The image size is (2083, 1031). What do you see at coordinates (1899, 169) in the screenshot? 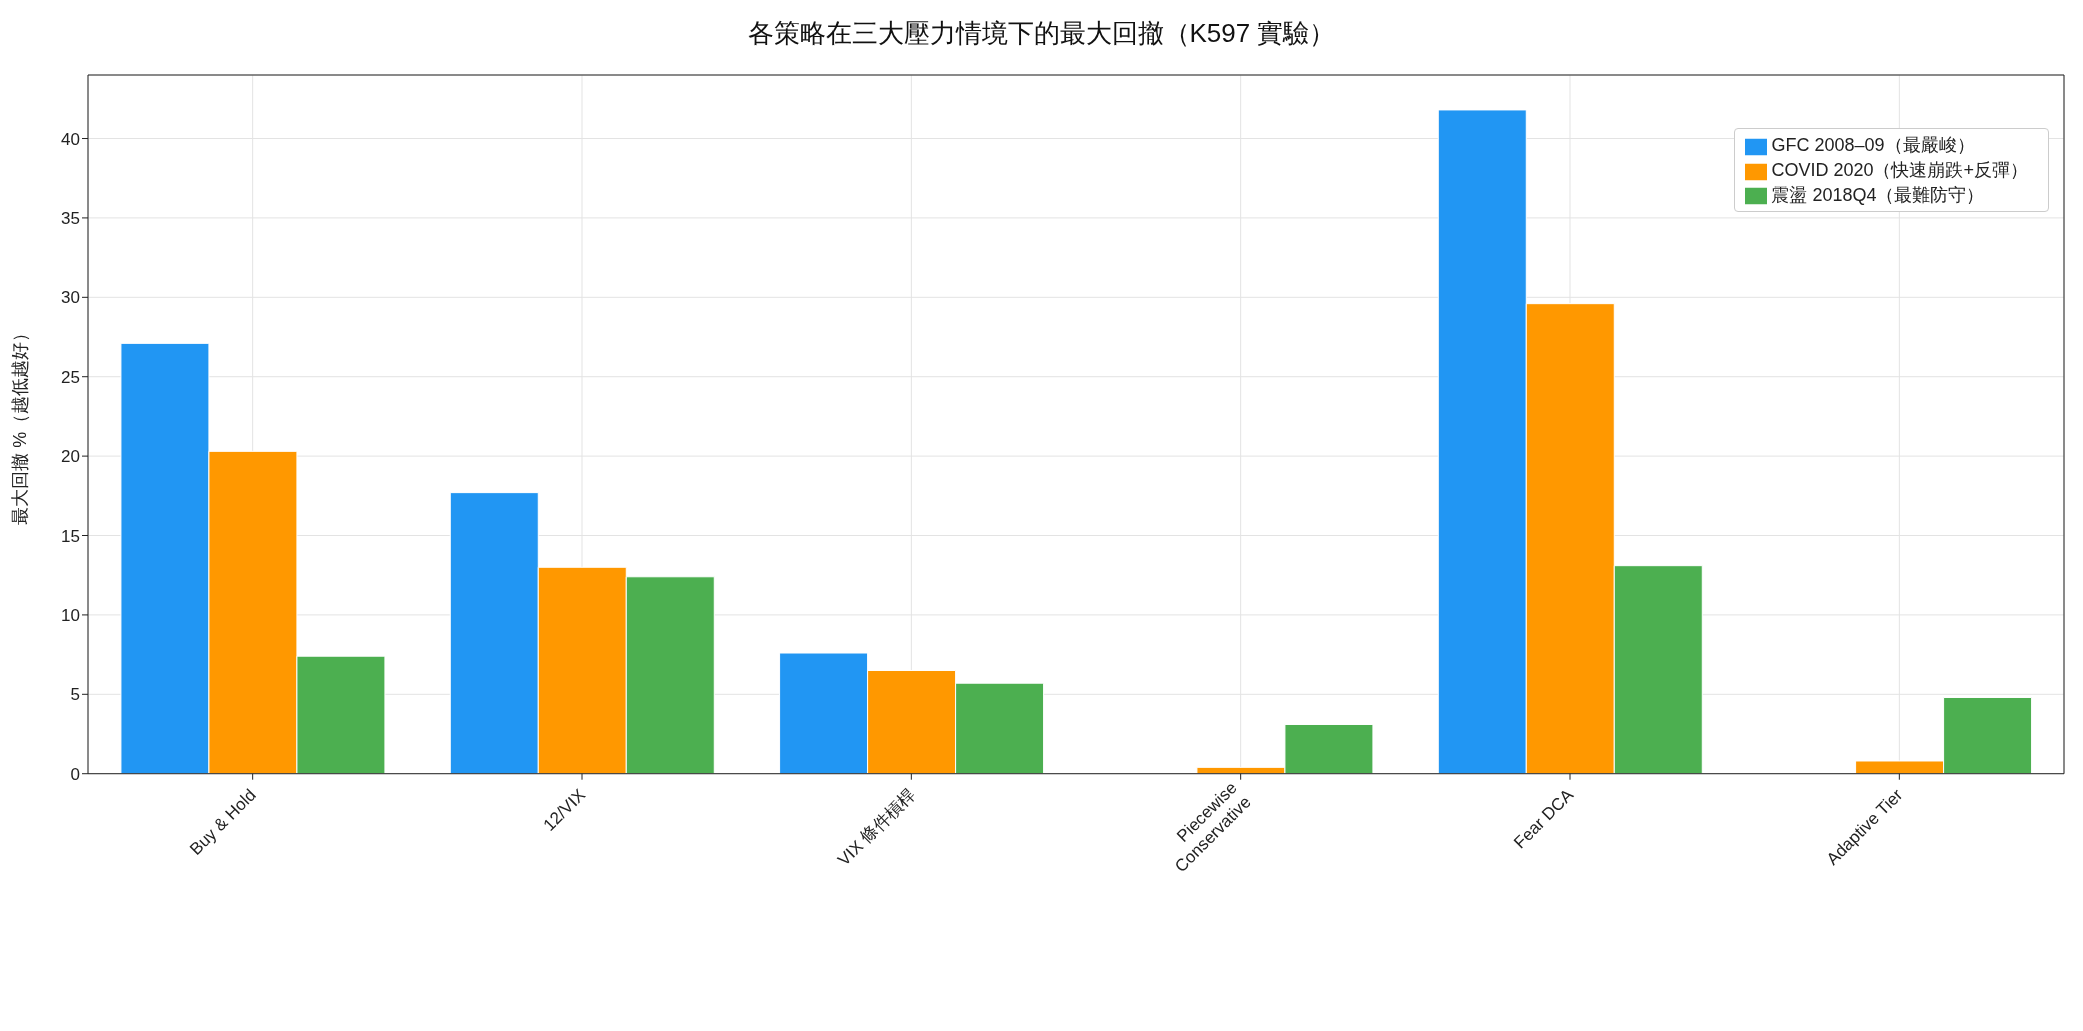
I see `legend-label: COVID 2020（快速崩跌+反彈）` at bounding box center [1899, 169].